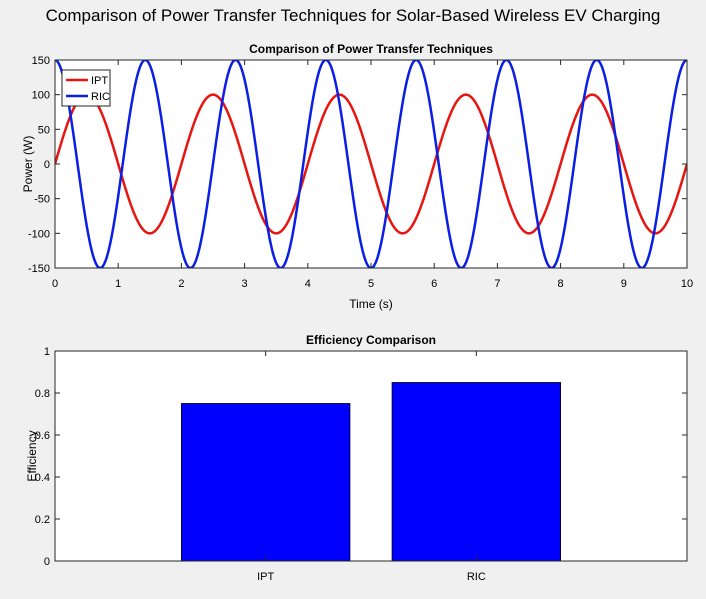  What do you see at coordinates (42, 478) in the screenshot?
I see `y-tick-label: 0.4` at bounding box center [42, 478].